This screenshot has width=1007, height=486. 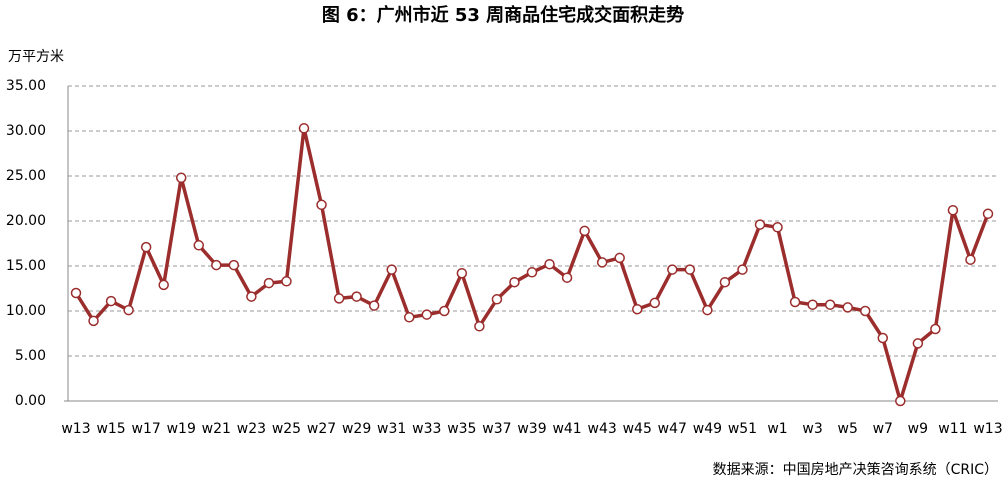 What do you see at coordinates (742, 429) in the screenshot?
I see `x-tick-label: w51` at bounding box center [742, 429].